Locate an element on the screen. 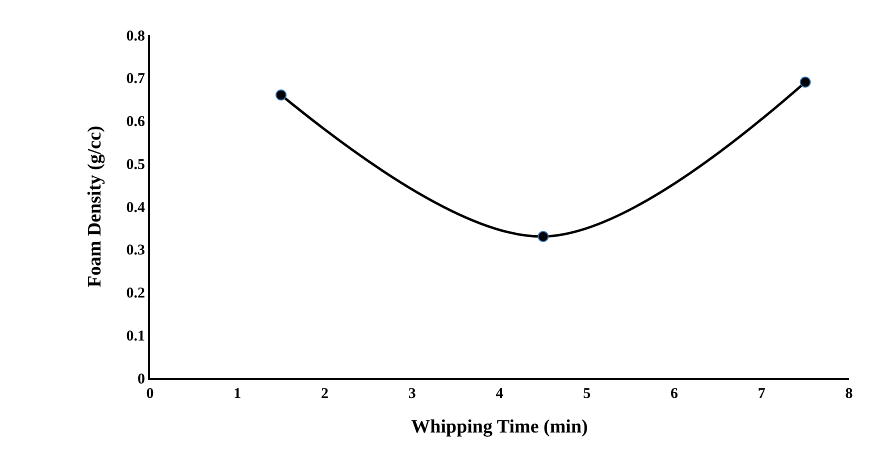  x-tick-label: 4 is located at coordinates (500, 394).